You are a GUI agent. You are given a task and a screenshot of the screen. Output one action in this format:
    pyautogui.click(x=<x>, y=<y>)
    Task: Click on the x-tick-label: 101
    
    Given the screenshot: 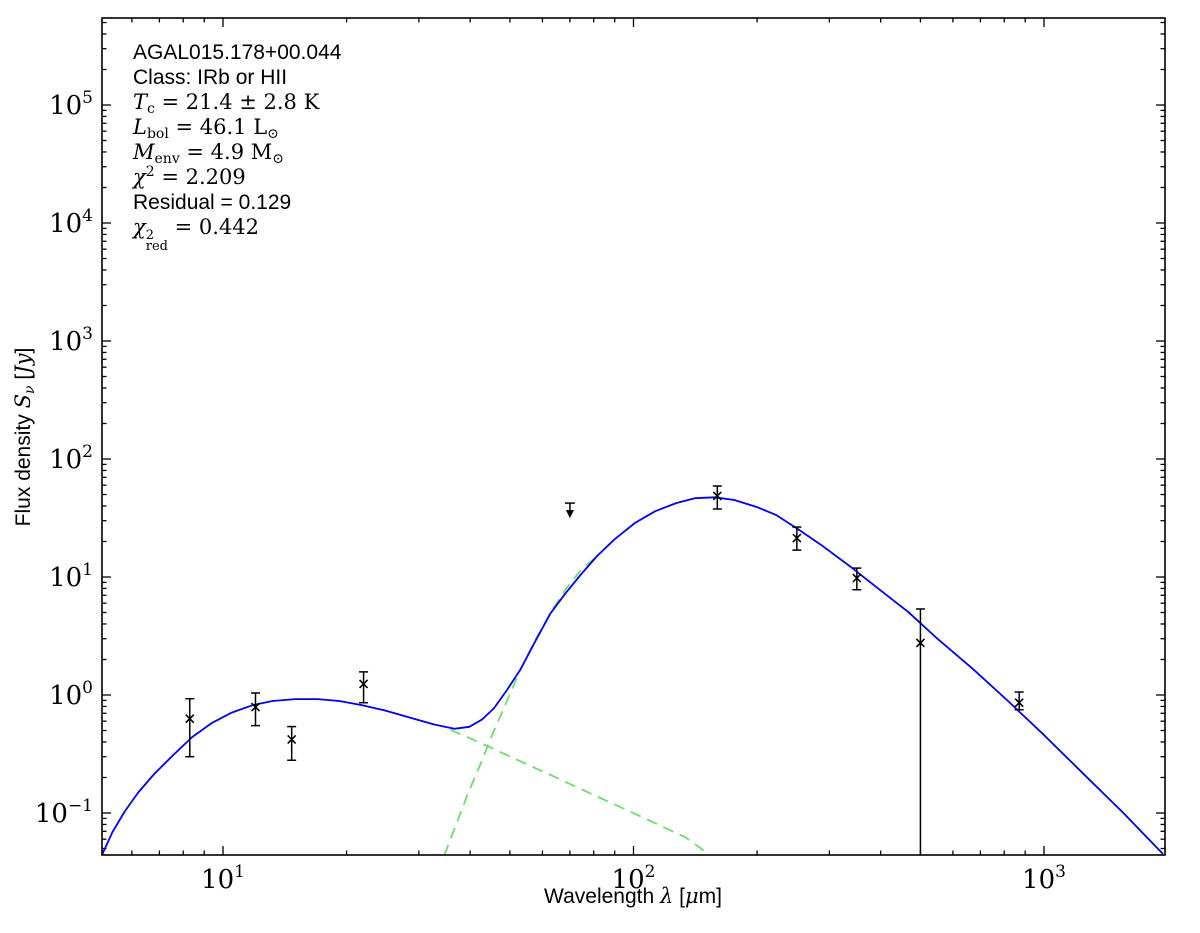 What is the action you would take?
    pyautogui.click(x=223, y=878)
    